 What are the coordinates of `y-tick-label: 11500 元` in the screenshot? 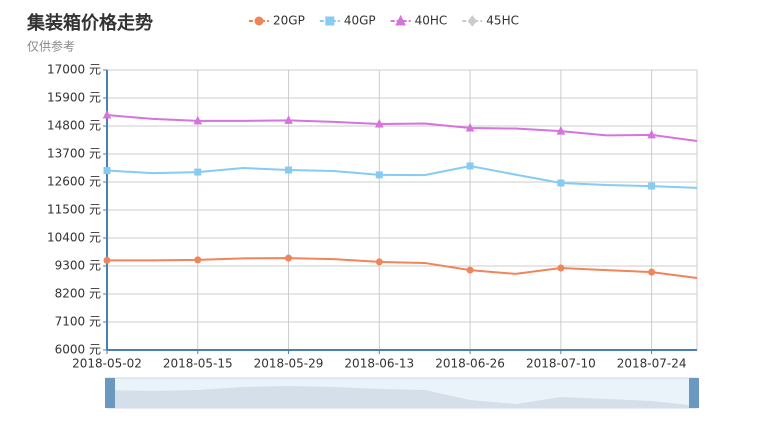 It's located at (74, 210).